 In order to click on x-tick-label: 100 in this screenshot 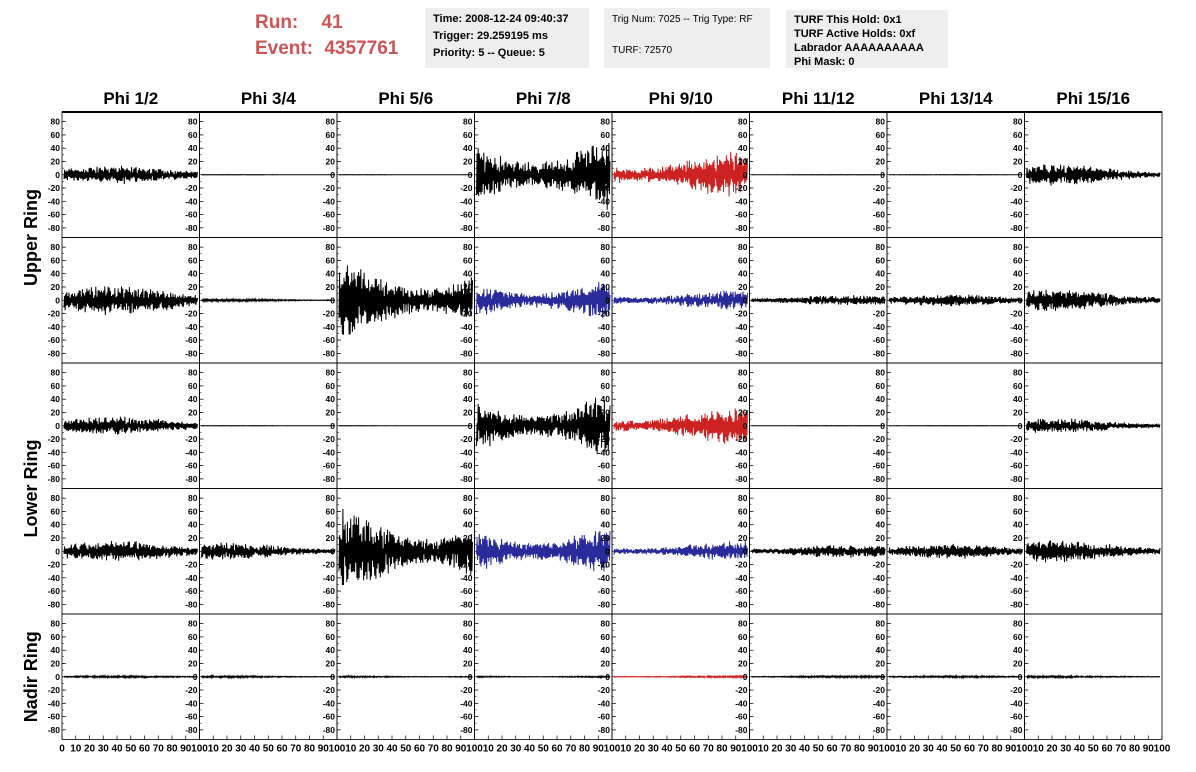, I will do `click(1162, 749)`.